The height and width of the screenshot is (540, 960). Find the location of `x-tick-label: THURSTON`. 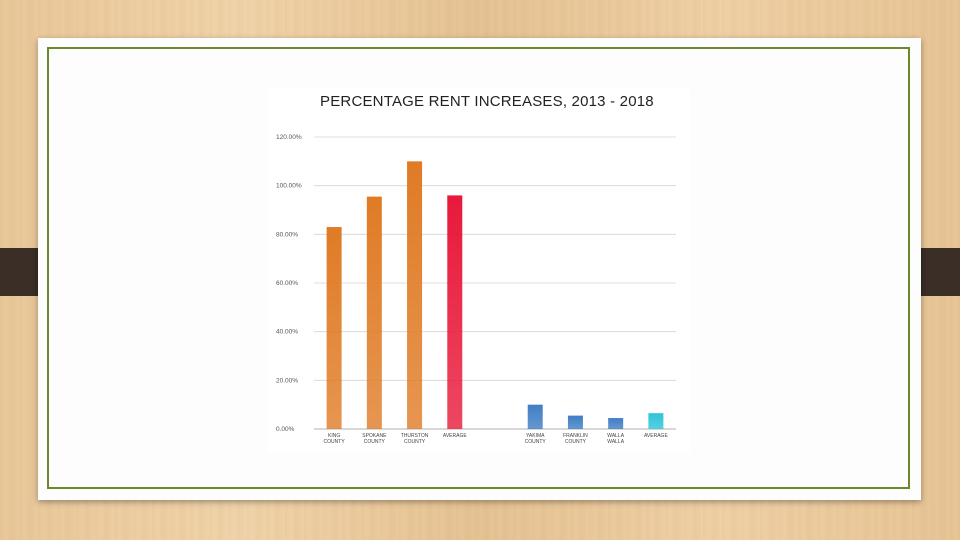

x-tick-label: THURSTON is located at coordinates (415, 436).